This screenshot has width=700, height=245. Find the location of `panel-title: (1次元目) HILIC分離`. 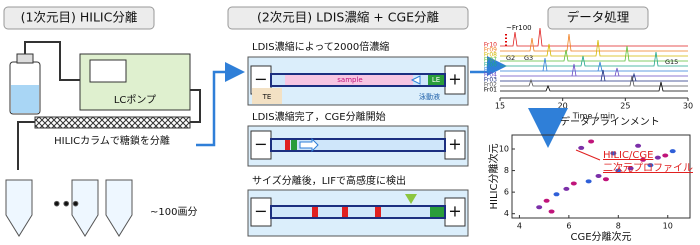

panel-title: (1次元目) HILIC分離 is located at coordinates (79, 17).